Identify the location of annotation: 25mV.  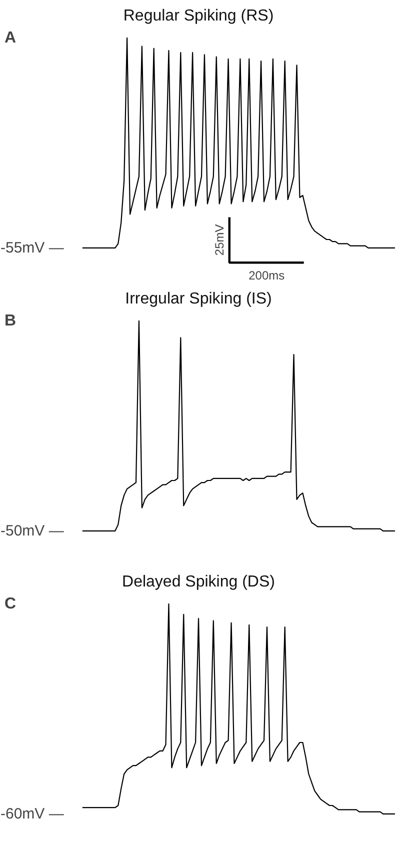
(219, 240).